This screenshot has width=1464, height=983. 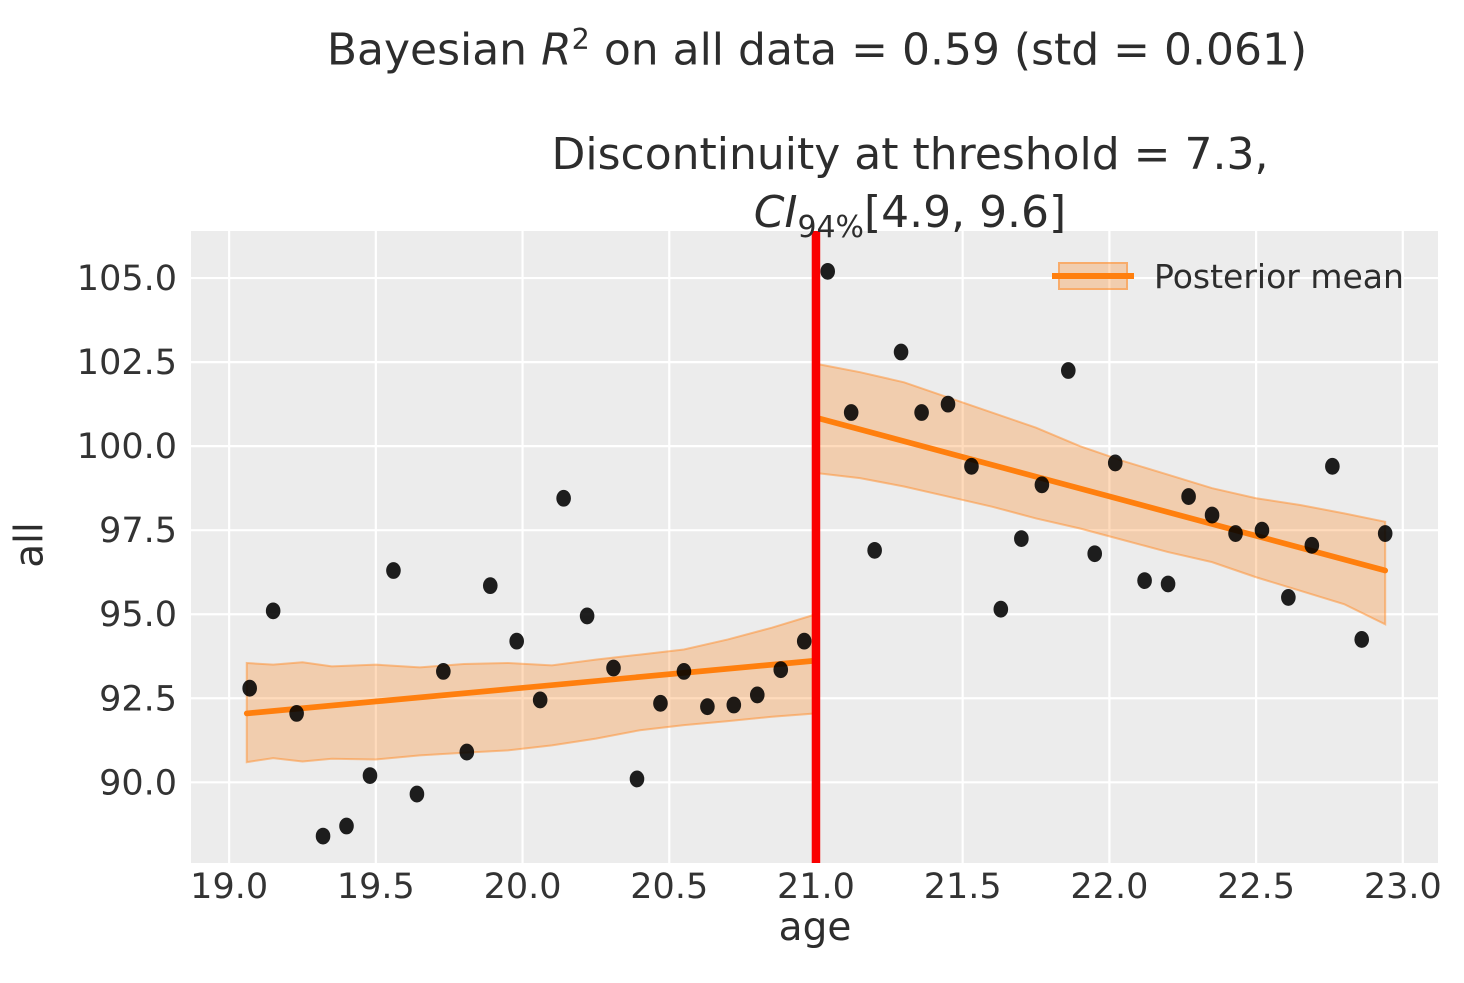 I want to click on y-tick-label-95.0: 95.0, so click(x=138, y=615).